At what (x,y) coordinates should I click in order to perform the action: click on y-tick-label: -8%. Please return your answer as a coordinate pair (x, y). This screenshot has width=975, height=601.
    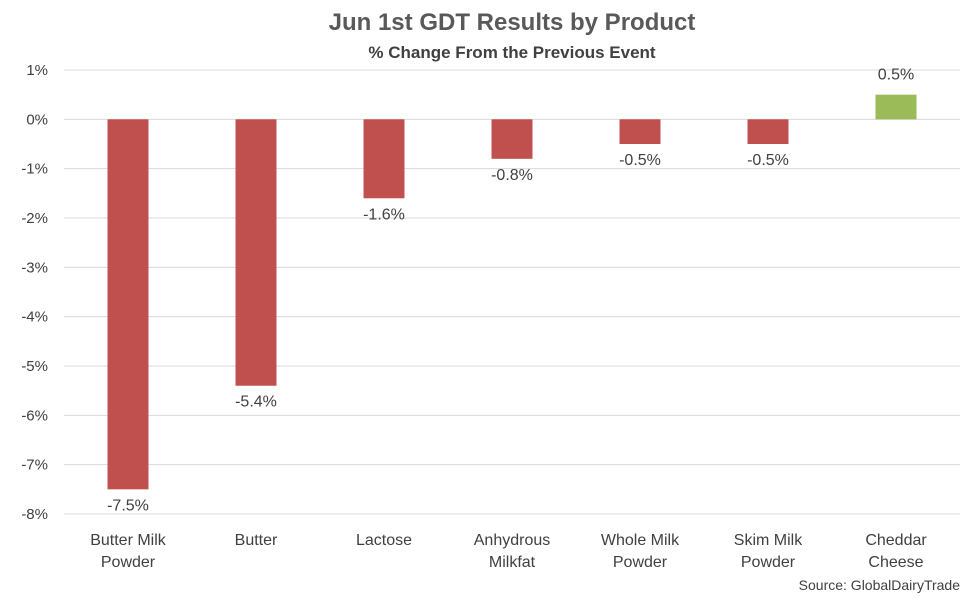
    Looking at the image, I should click on (34, 514).